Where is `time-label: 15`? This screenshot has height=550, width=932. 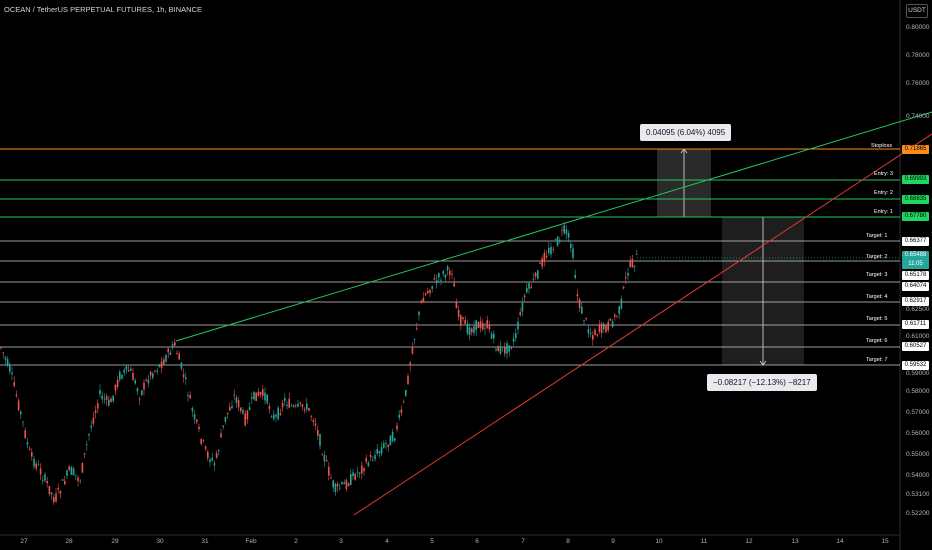
time-label: 15 is located at coordinates (885, 541).